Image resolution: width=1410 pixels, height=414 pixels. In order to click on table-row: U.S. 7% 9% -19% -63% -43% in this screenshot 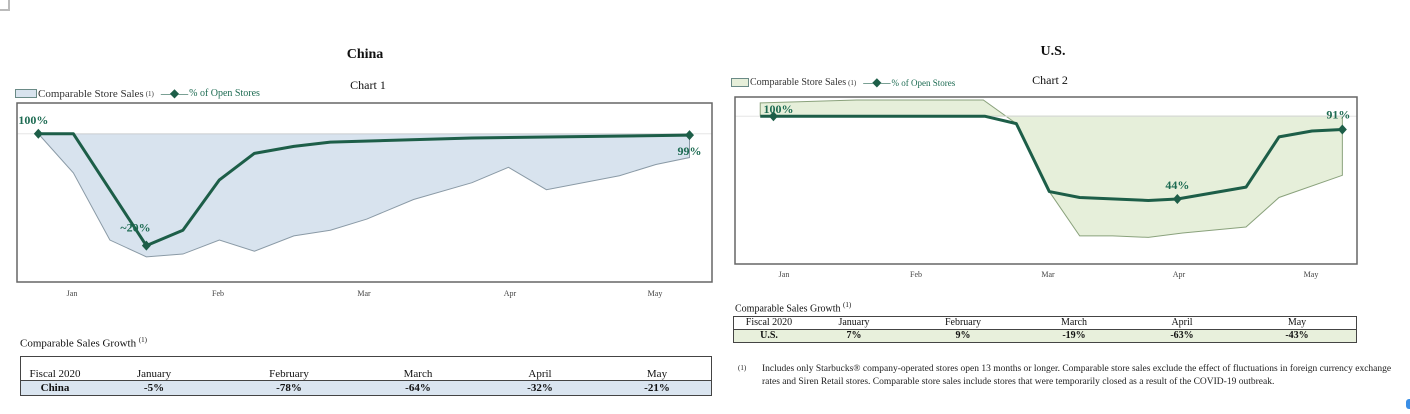, I will do `click(1045, 336)`.